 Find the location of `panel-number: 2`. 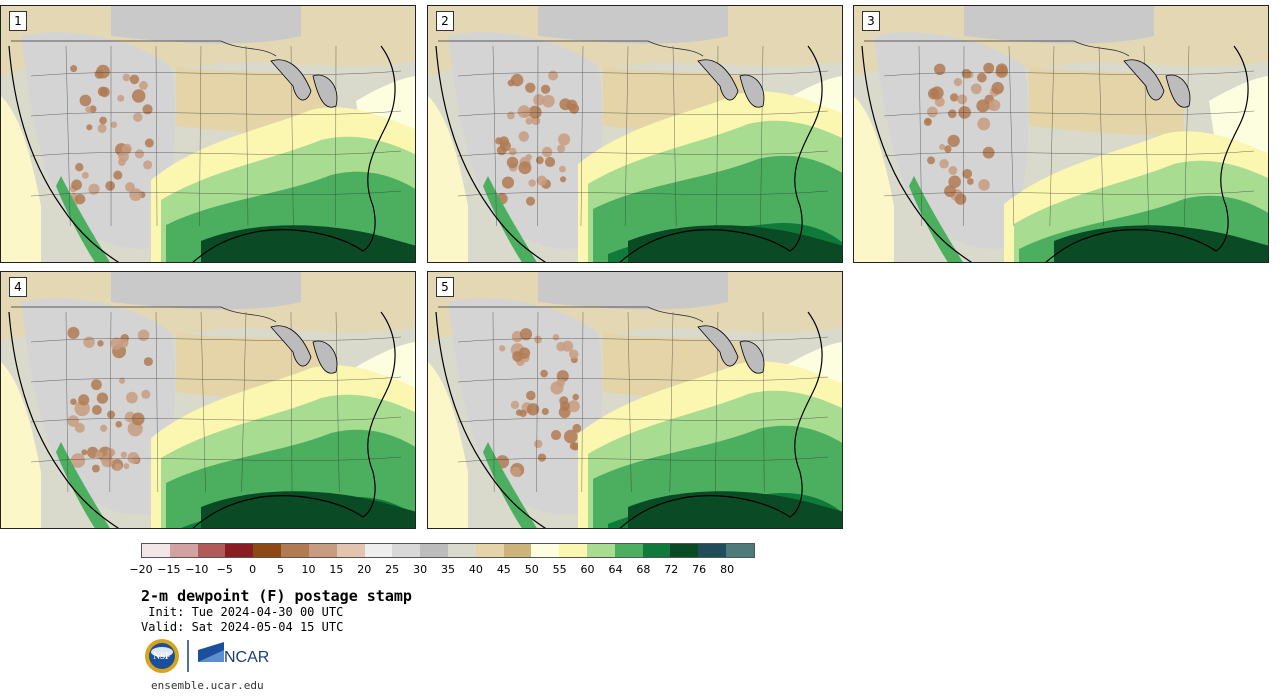

panel-number: 2 is located at coordinates (445, 21).